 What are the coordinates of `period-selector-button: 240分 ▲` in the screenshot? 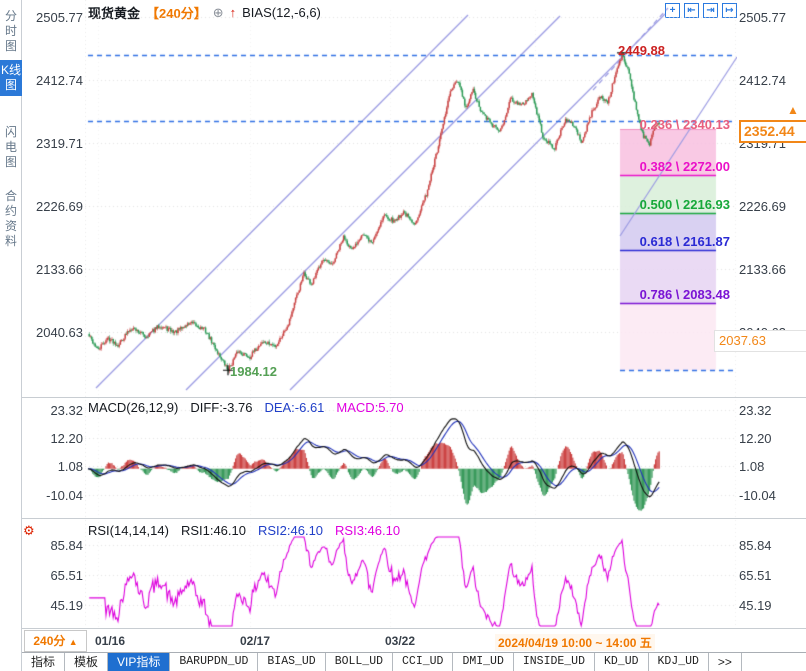 It's located at (55, 641).